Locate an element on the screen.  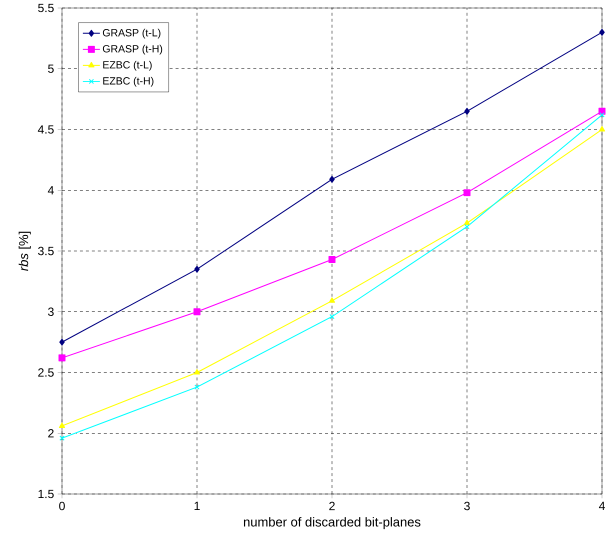
legend-label: GRASP (t-L) is located at coordinates (131, 33).